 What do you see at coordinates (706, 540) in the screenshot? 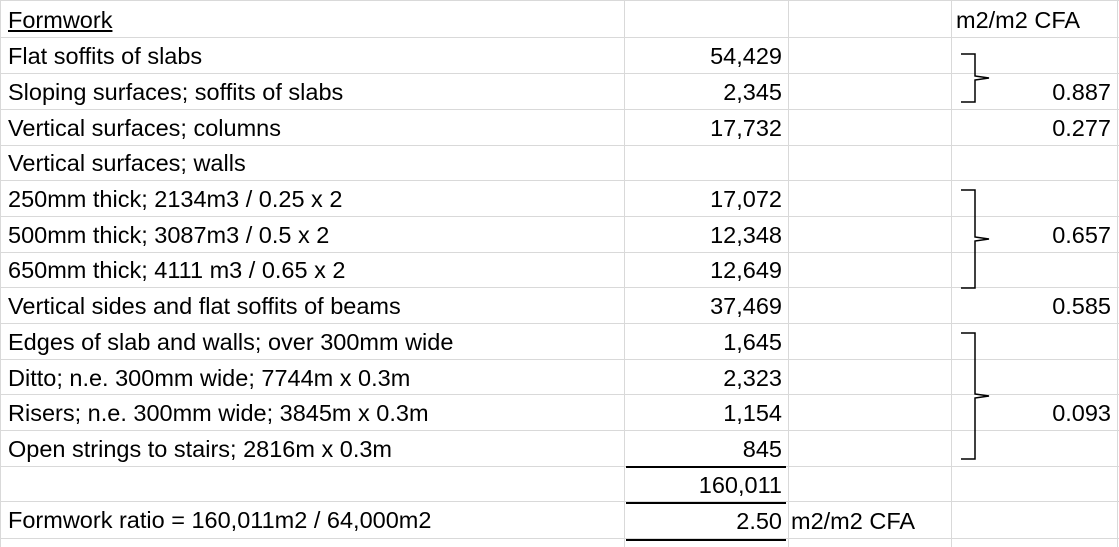
I see `summary-double-rule` at bounding box center [706, 540].